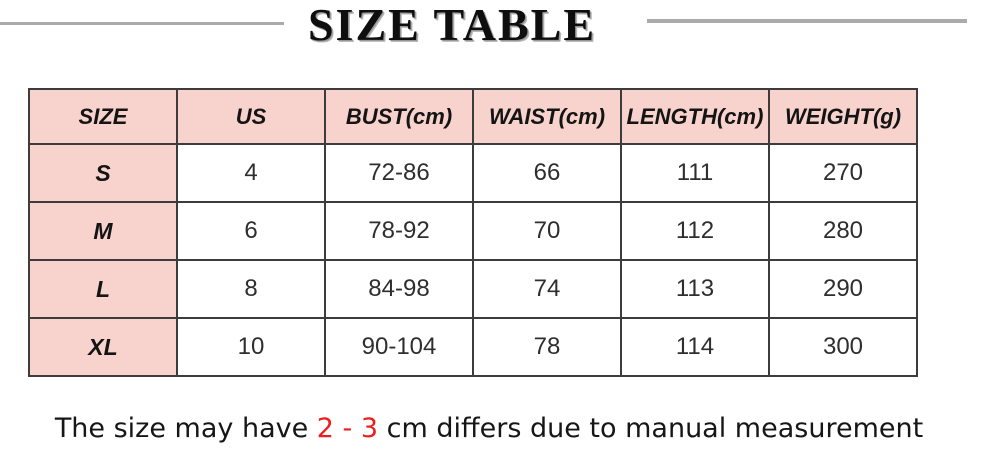  What do you see at coordinates (695, 347) in the screenshot?
I see `cell-length: 114` at bounding box center [695, 347].